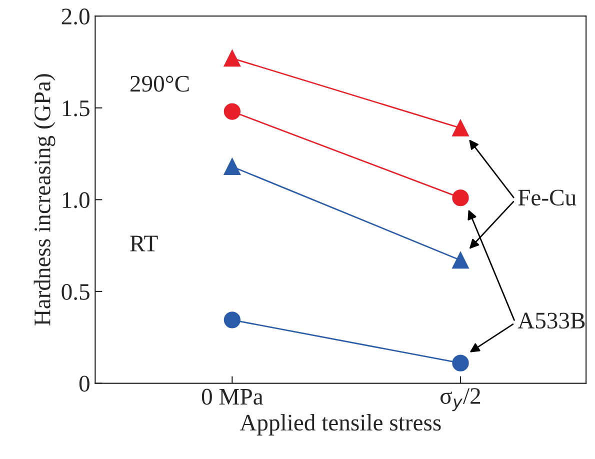  What do you see at coordinates (551, 320) in the screenshot?
I see `annotation: A533B` at bounding box center [551, 320].